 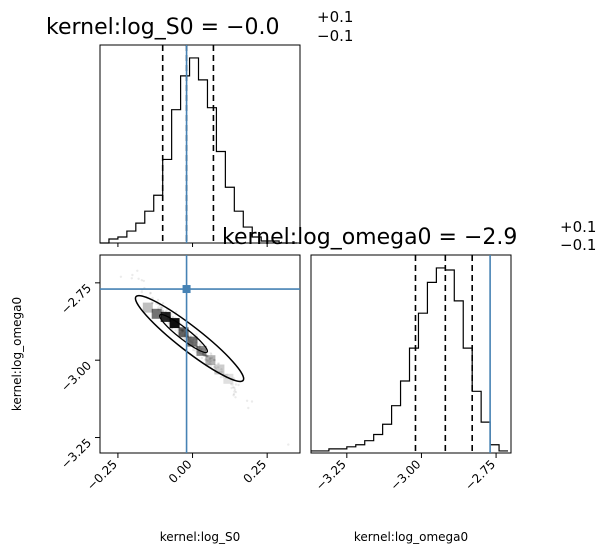 I want to click on panel-joint, so click(x=200, y=354).